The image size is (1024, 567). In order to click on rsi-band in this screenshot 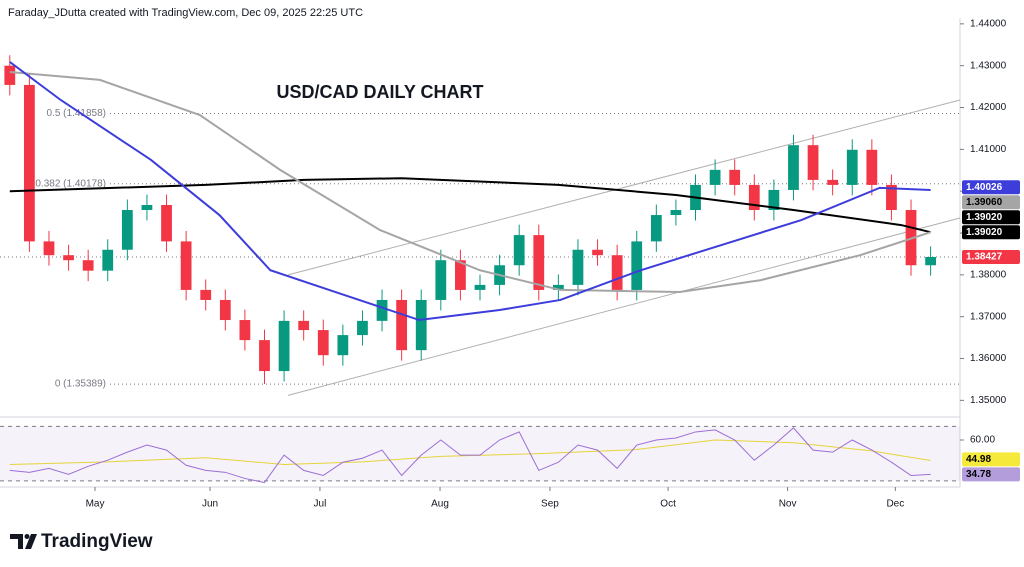, I will do `click(480, 453)`.